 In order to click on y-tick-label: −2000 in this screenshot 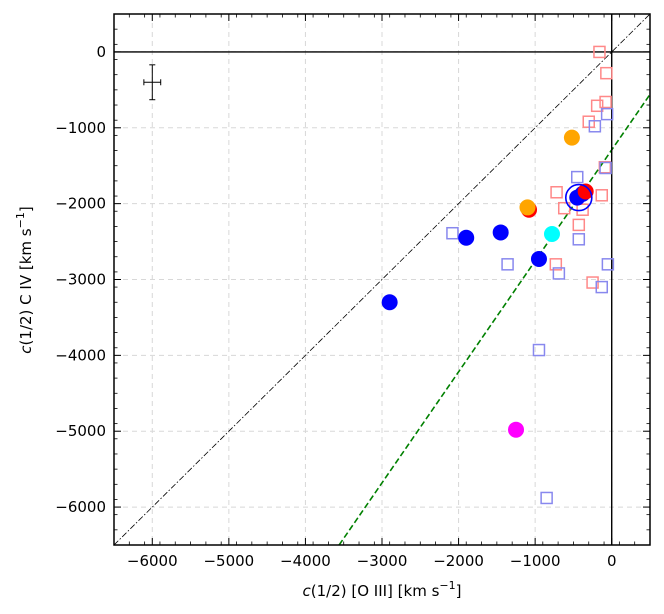, I will do `click(80, 204)`.